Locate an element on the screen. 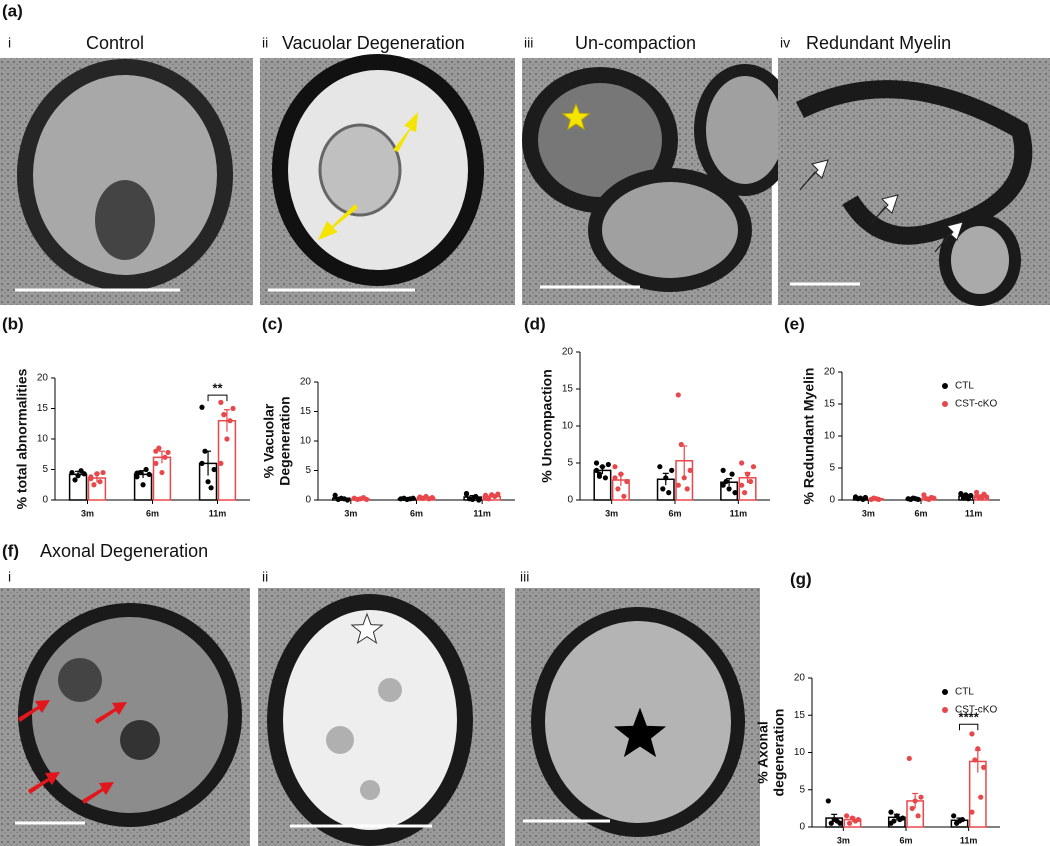  y-axis-label: % Vacuolar is located at coordinates (269, 440).